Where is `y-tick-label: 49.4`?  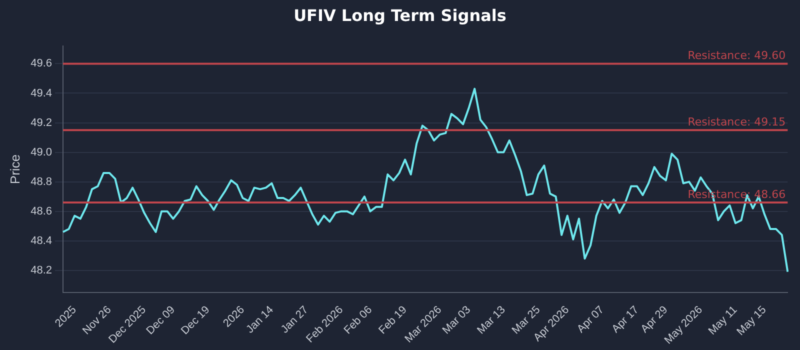
y-tick-label: 49.4 is located at coordinates (41, 93).